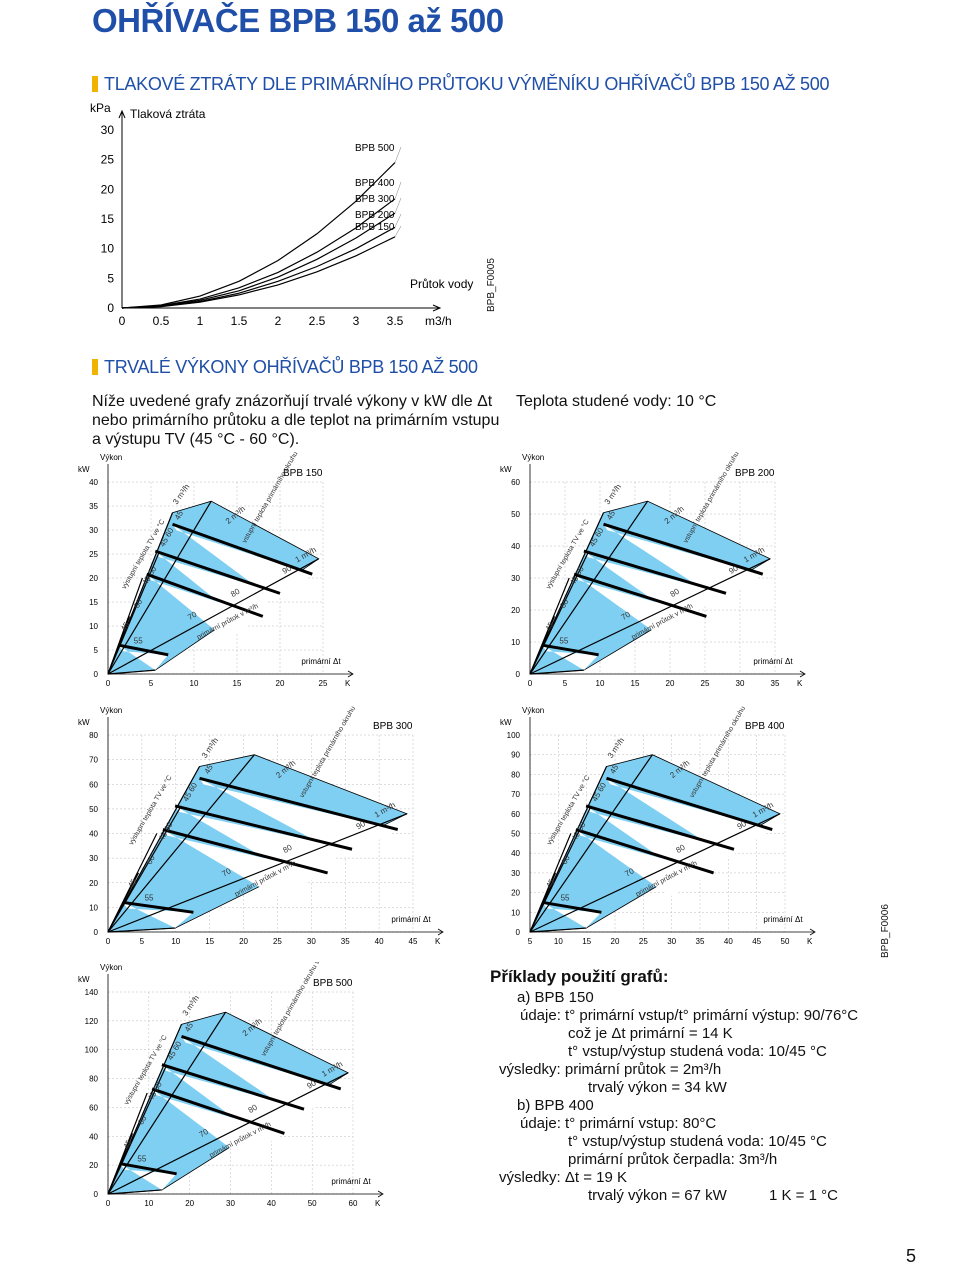 The height and width of the screenshot is (1273, 960). I want to click on inlet-temperature-label: vstupní teplota primárního okruhu v °C, so click(721, 752).